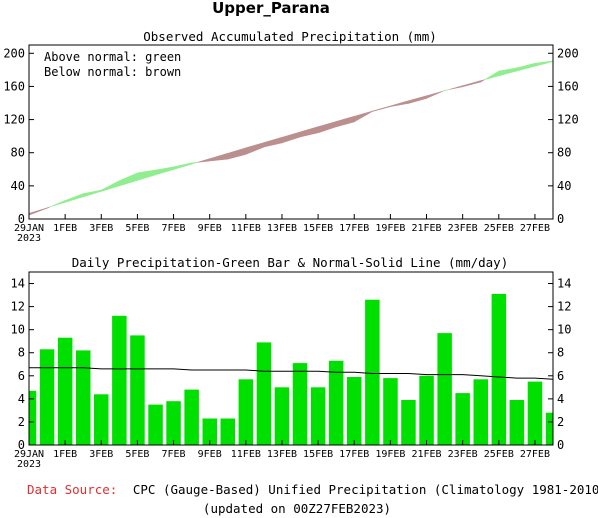 This screenshot has height=518, width=598. What do you see at coordinates (112, 57) in the screenshot?
I see `legend-above-normal: Above normal: green` at bounding box center [112, 57].